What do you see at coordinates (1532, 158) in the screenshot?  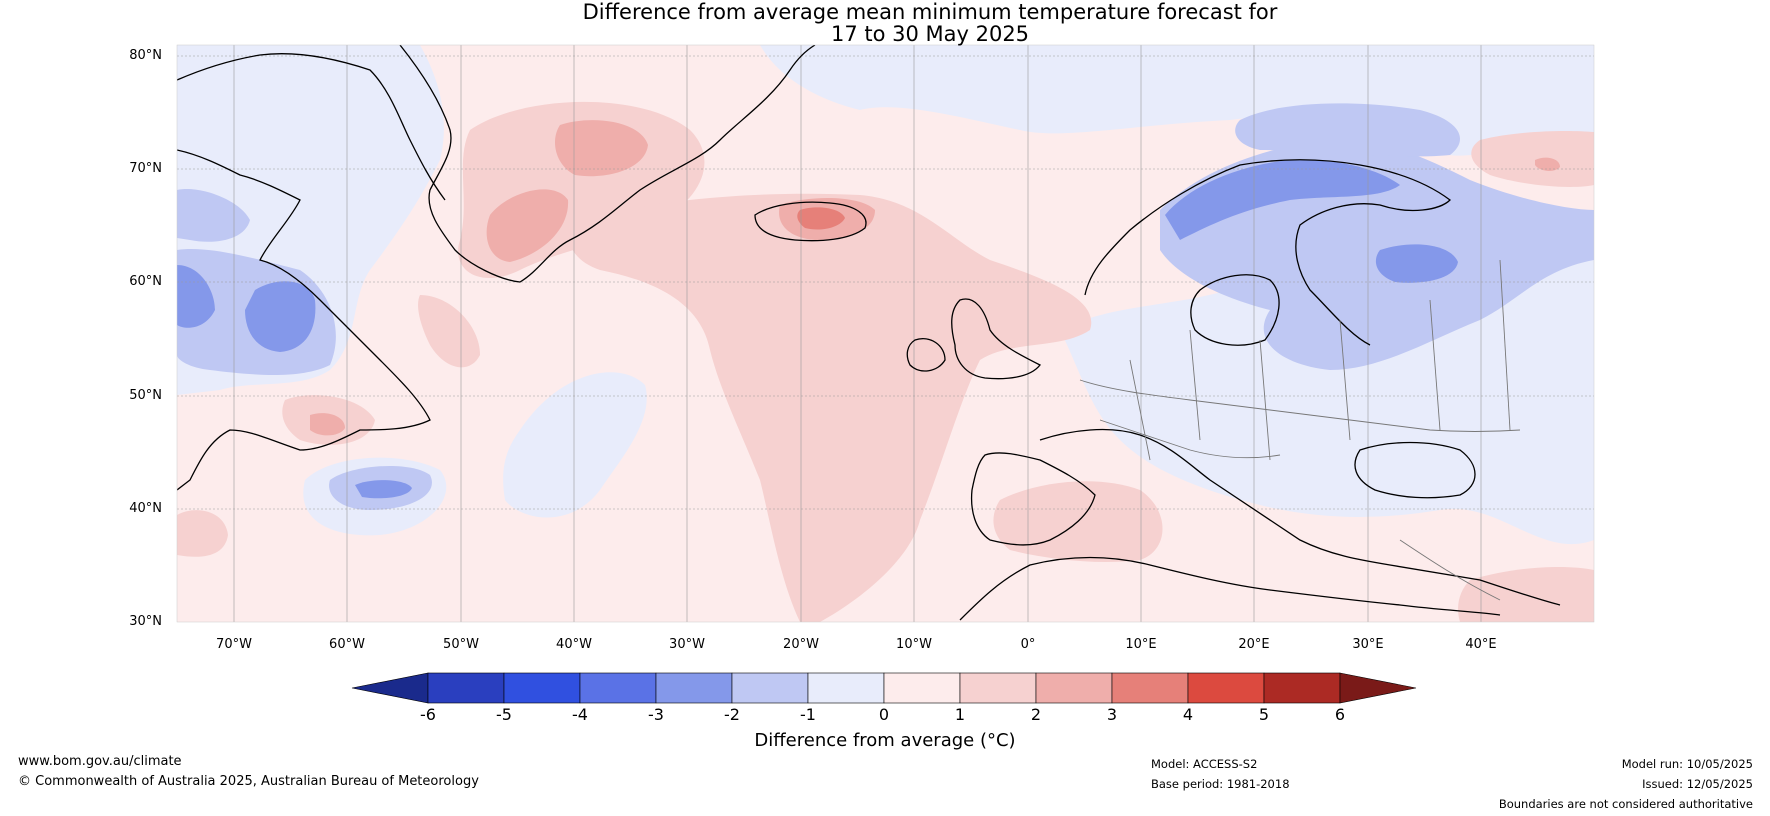 I see `anomaly-region-nw-russia` at bounding box center [1532, 158].